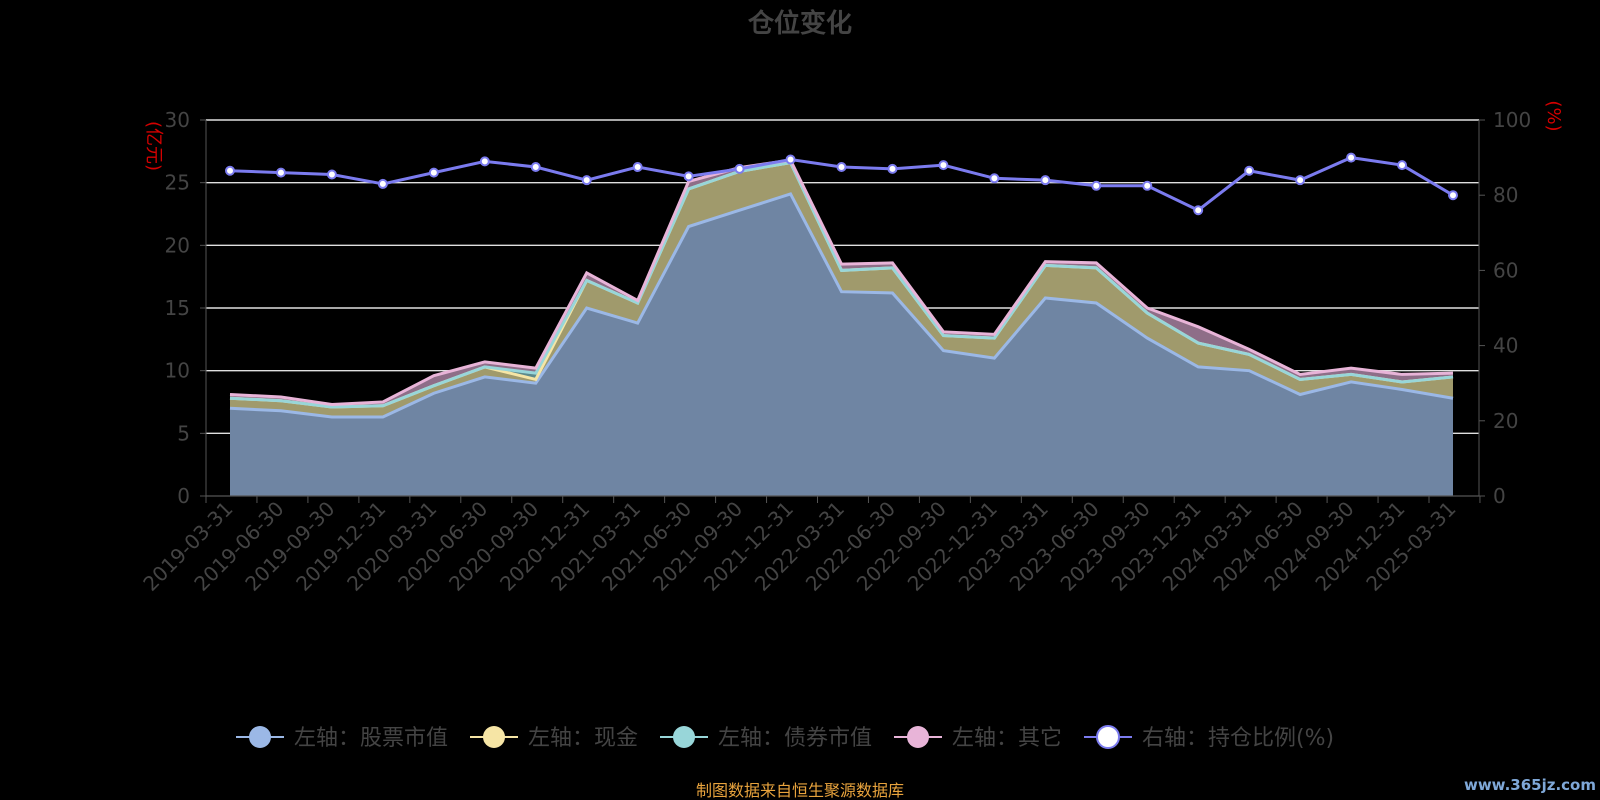  What do you see at coordinates (1553, 115) in the screenshot?
I see `right-axis-unit: (%)` at bounding box center [1553, 115].